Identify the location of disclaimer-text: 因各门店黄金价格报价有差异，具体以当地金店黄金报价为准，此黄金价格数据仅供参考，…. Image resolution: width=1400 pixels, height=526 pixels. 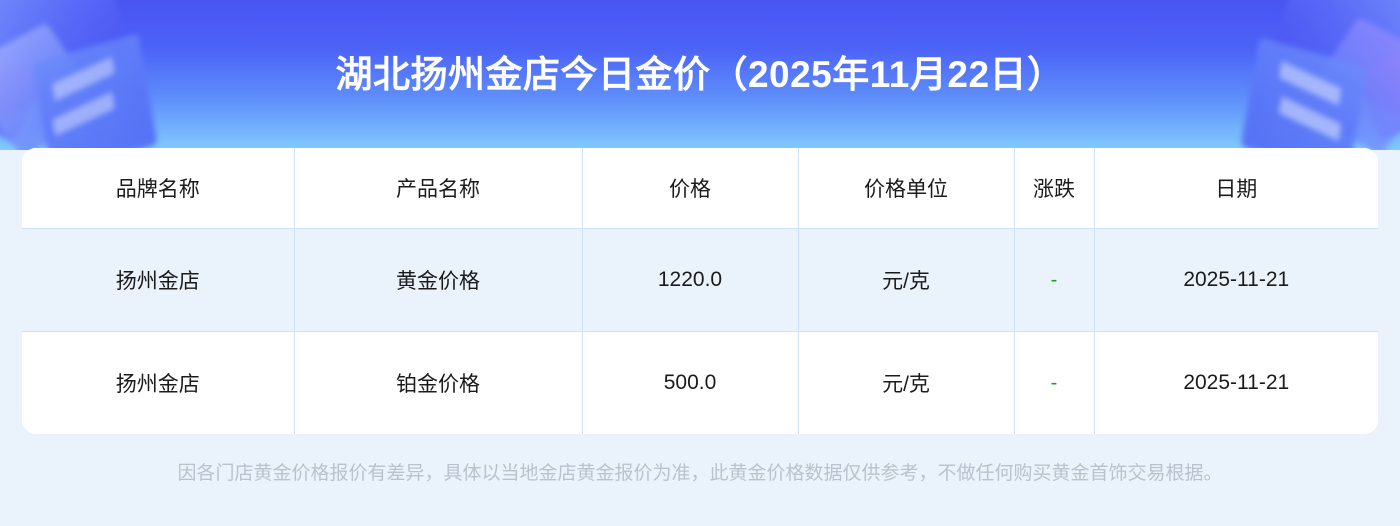
(700, 473).